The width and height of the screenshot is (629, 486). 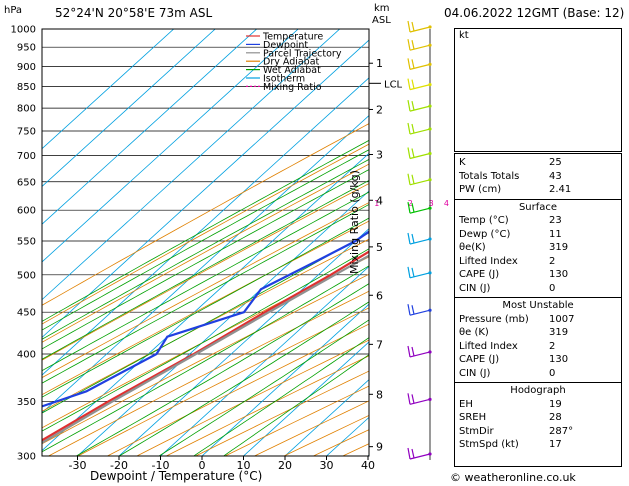 I want to click on index-row-value: 2.41, so click(x=560, y=189).